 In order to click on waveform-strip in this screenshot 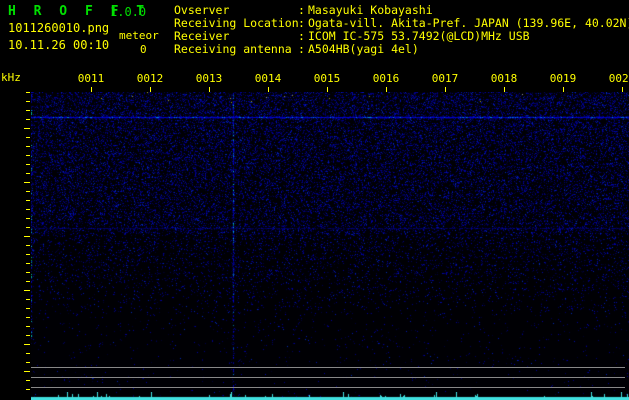, I will do `click(330, 396)`.